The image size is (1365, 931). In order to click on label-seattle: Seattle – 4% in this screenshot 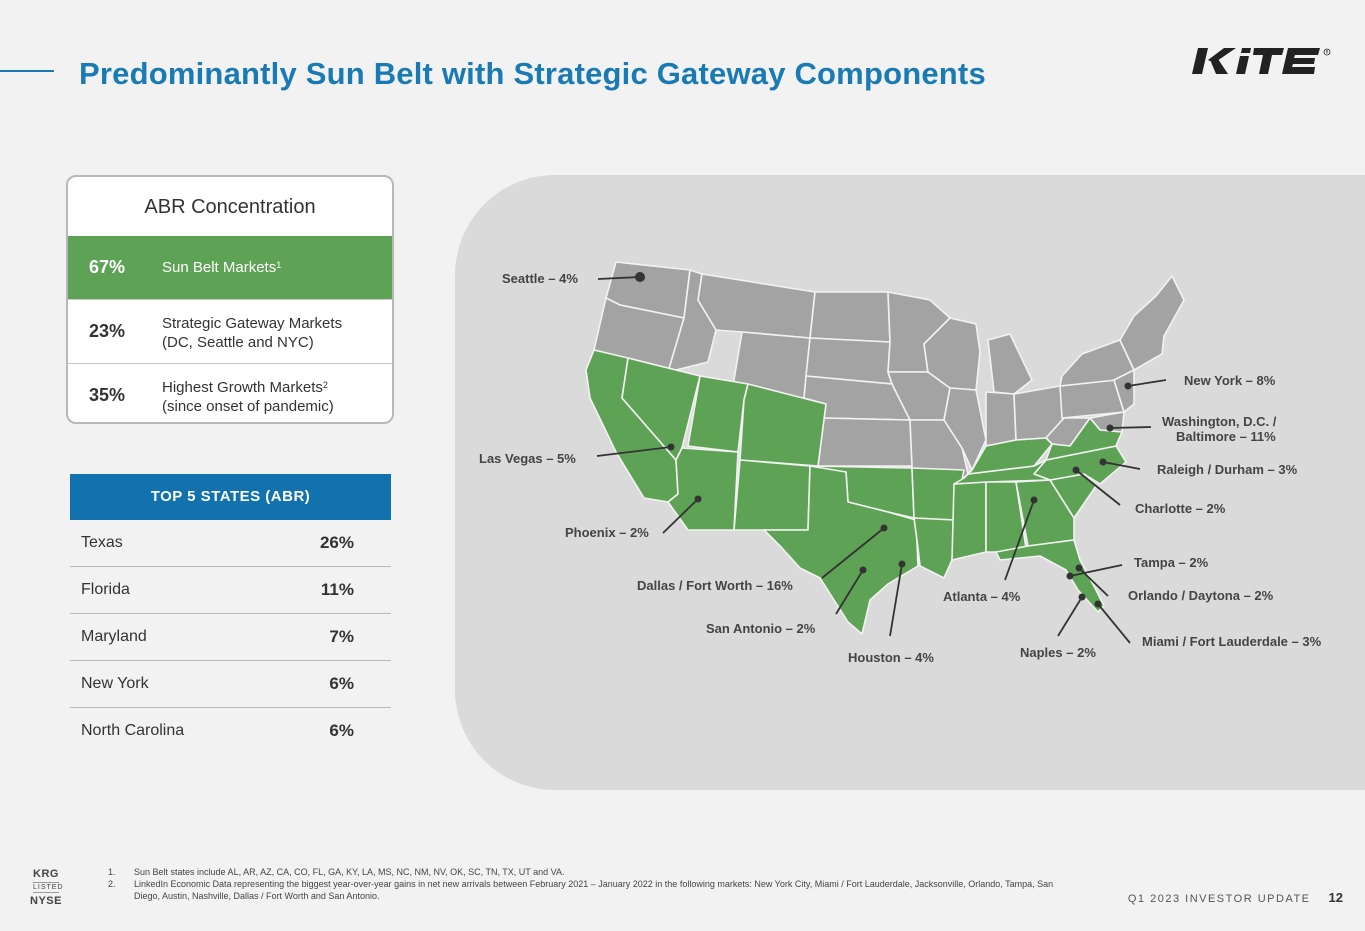, I will do `click(540, 278)`.